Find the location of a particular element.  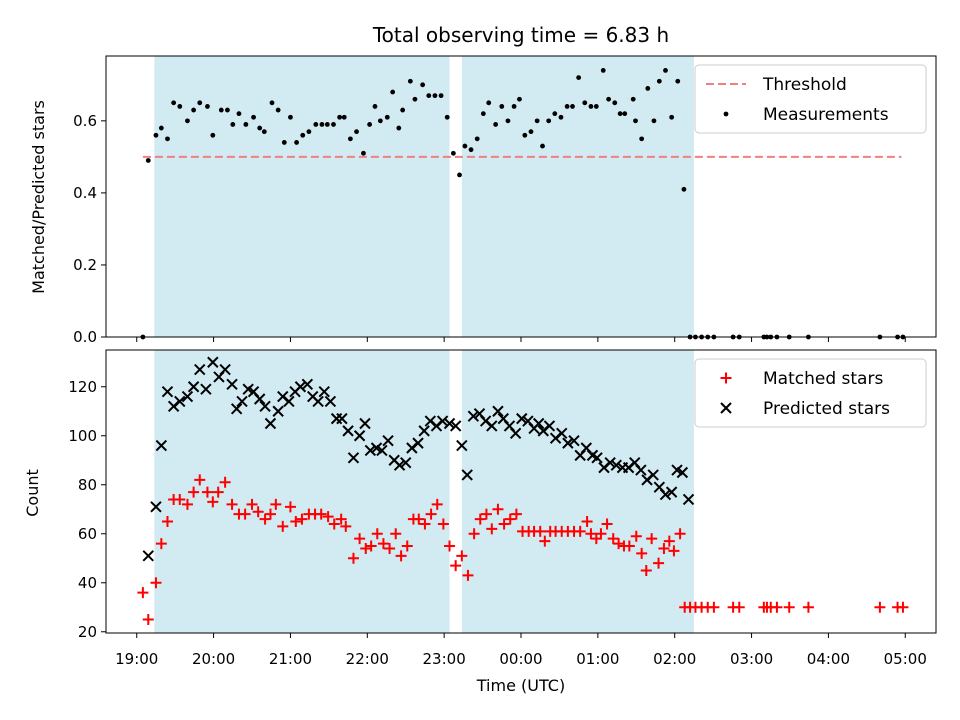

top-panel-y-label: Matched/Predicted stars is located at coordinates (38, 197).